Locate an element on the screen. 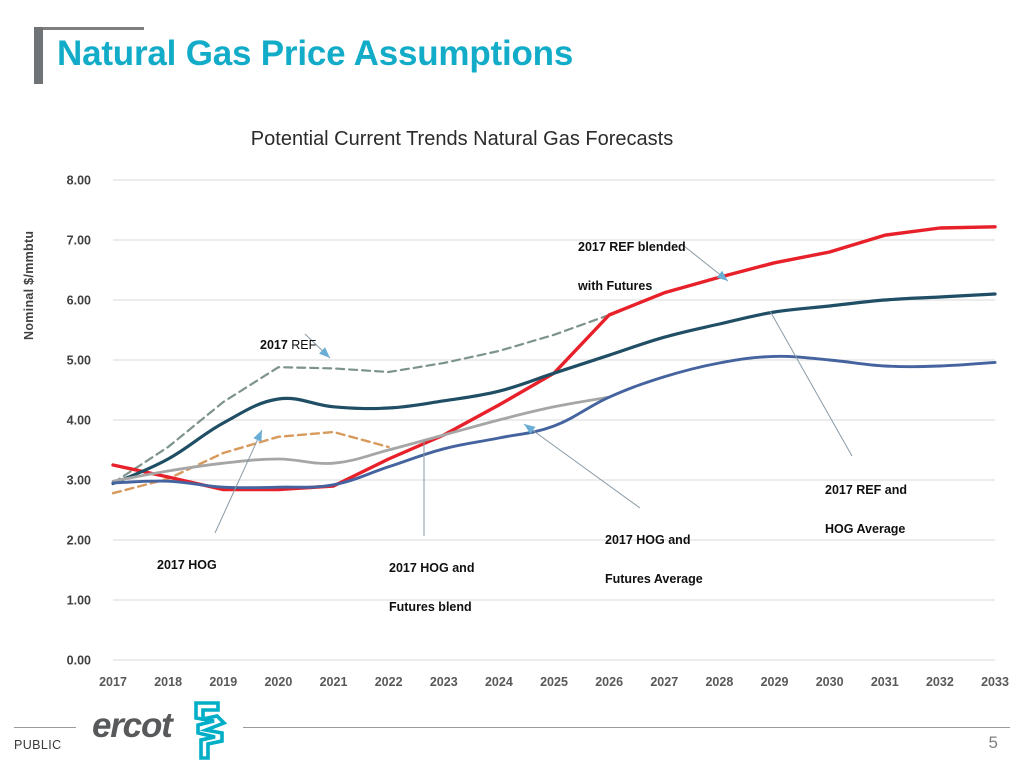 The width and height of the screenshot is (1024, 768). leader-ref-arrowhead is located at coordinates (324, 352).